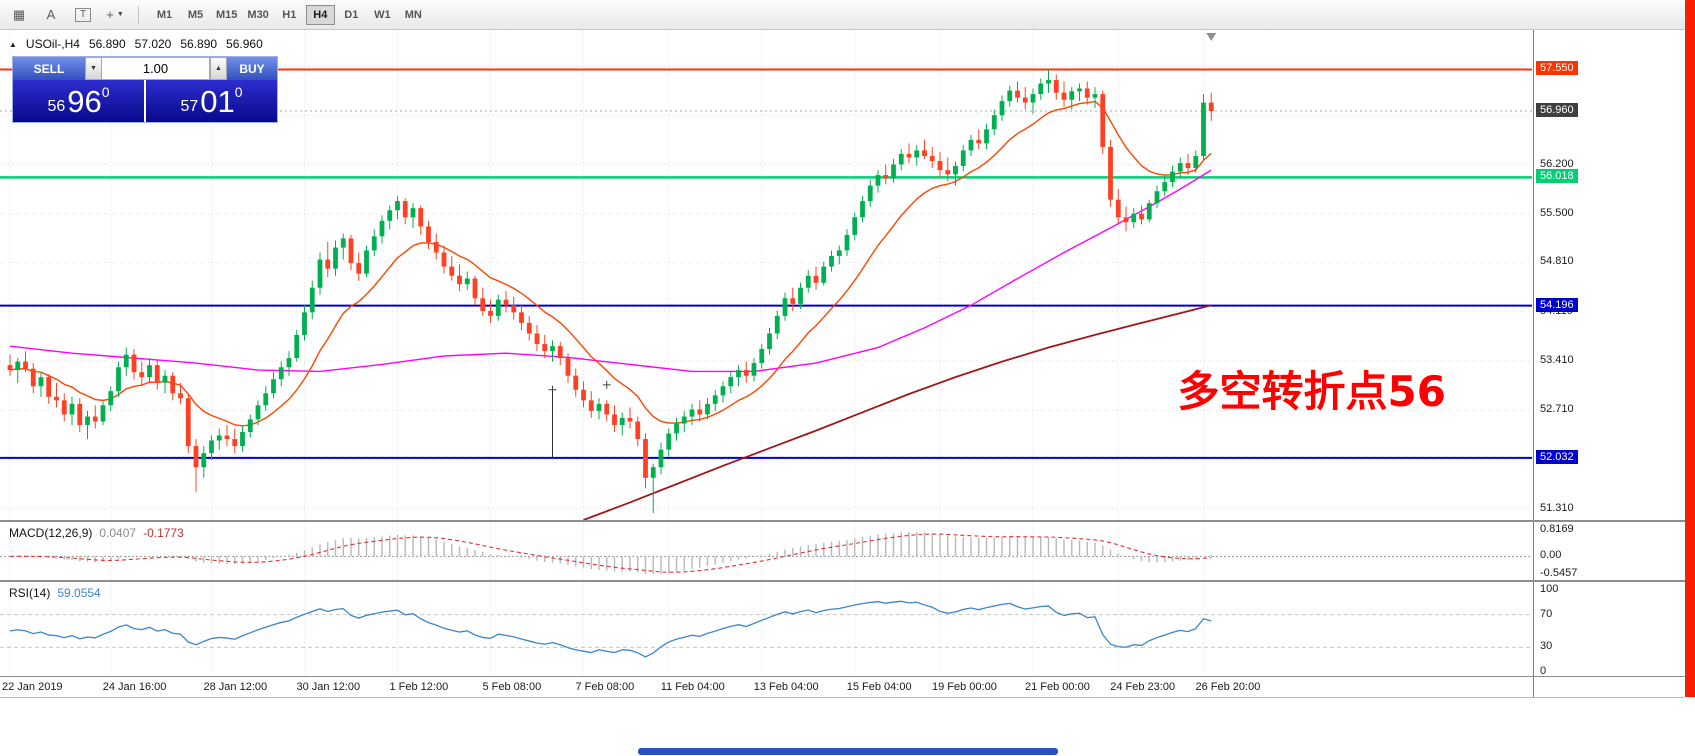  I want to click on toolbar: ▦ A T + ▼ M1 M5 M15 M30 H1 H4 D1 W1 MN, so click(847, 15).